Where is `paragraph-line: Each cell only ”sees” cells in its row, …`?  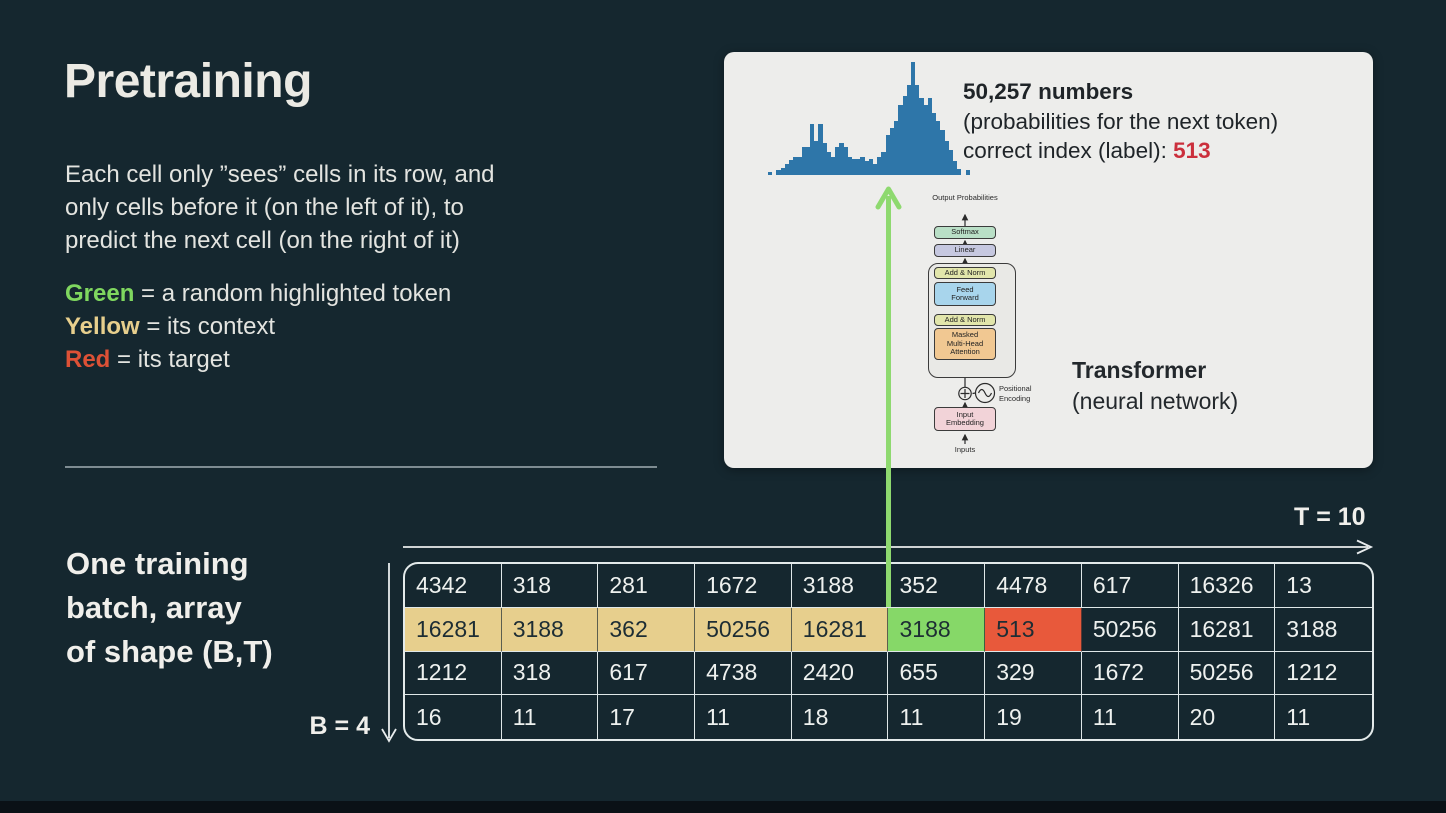
paragraph-line: Each cell only ”sees” cells in its row, … is located at coordinates (280, 174).